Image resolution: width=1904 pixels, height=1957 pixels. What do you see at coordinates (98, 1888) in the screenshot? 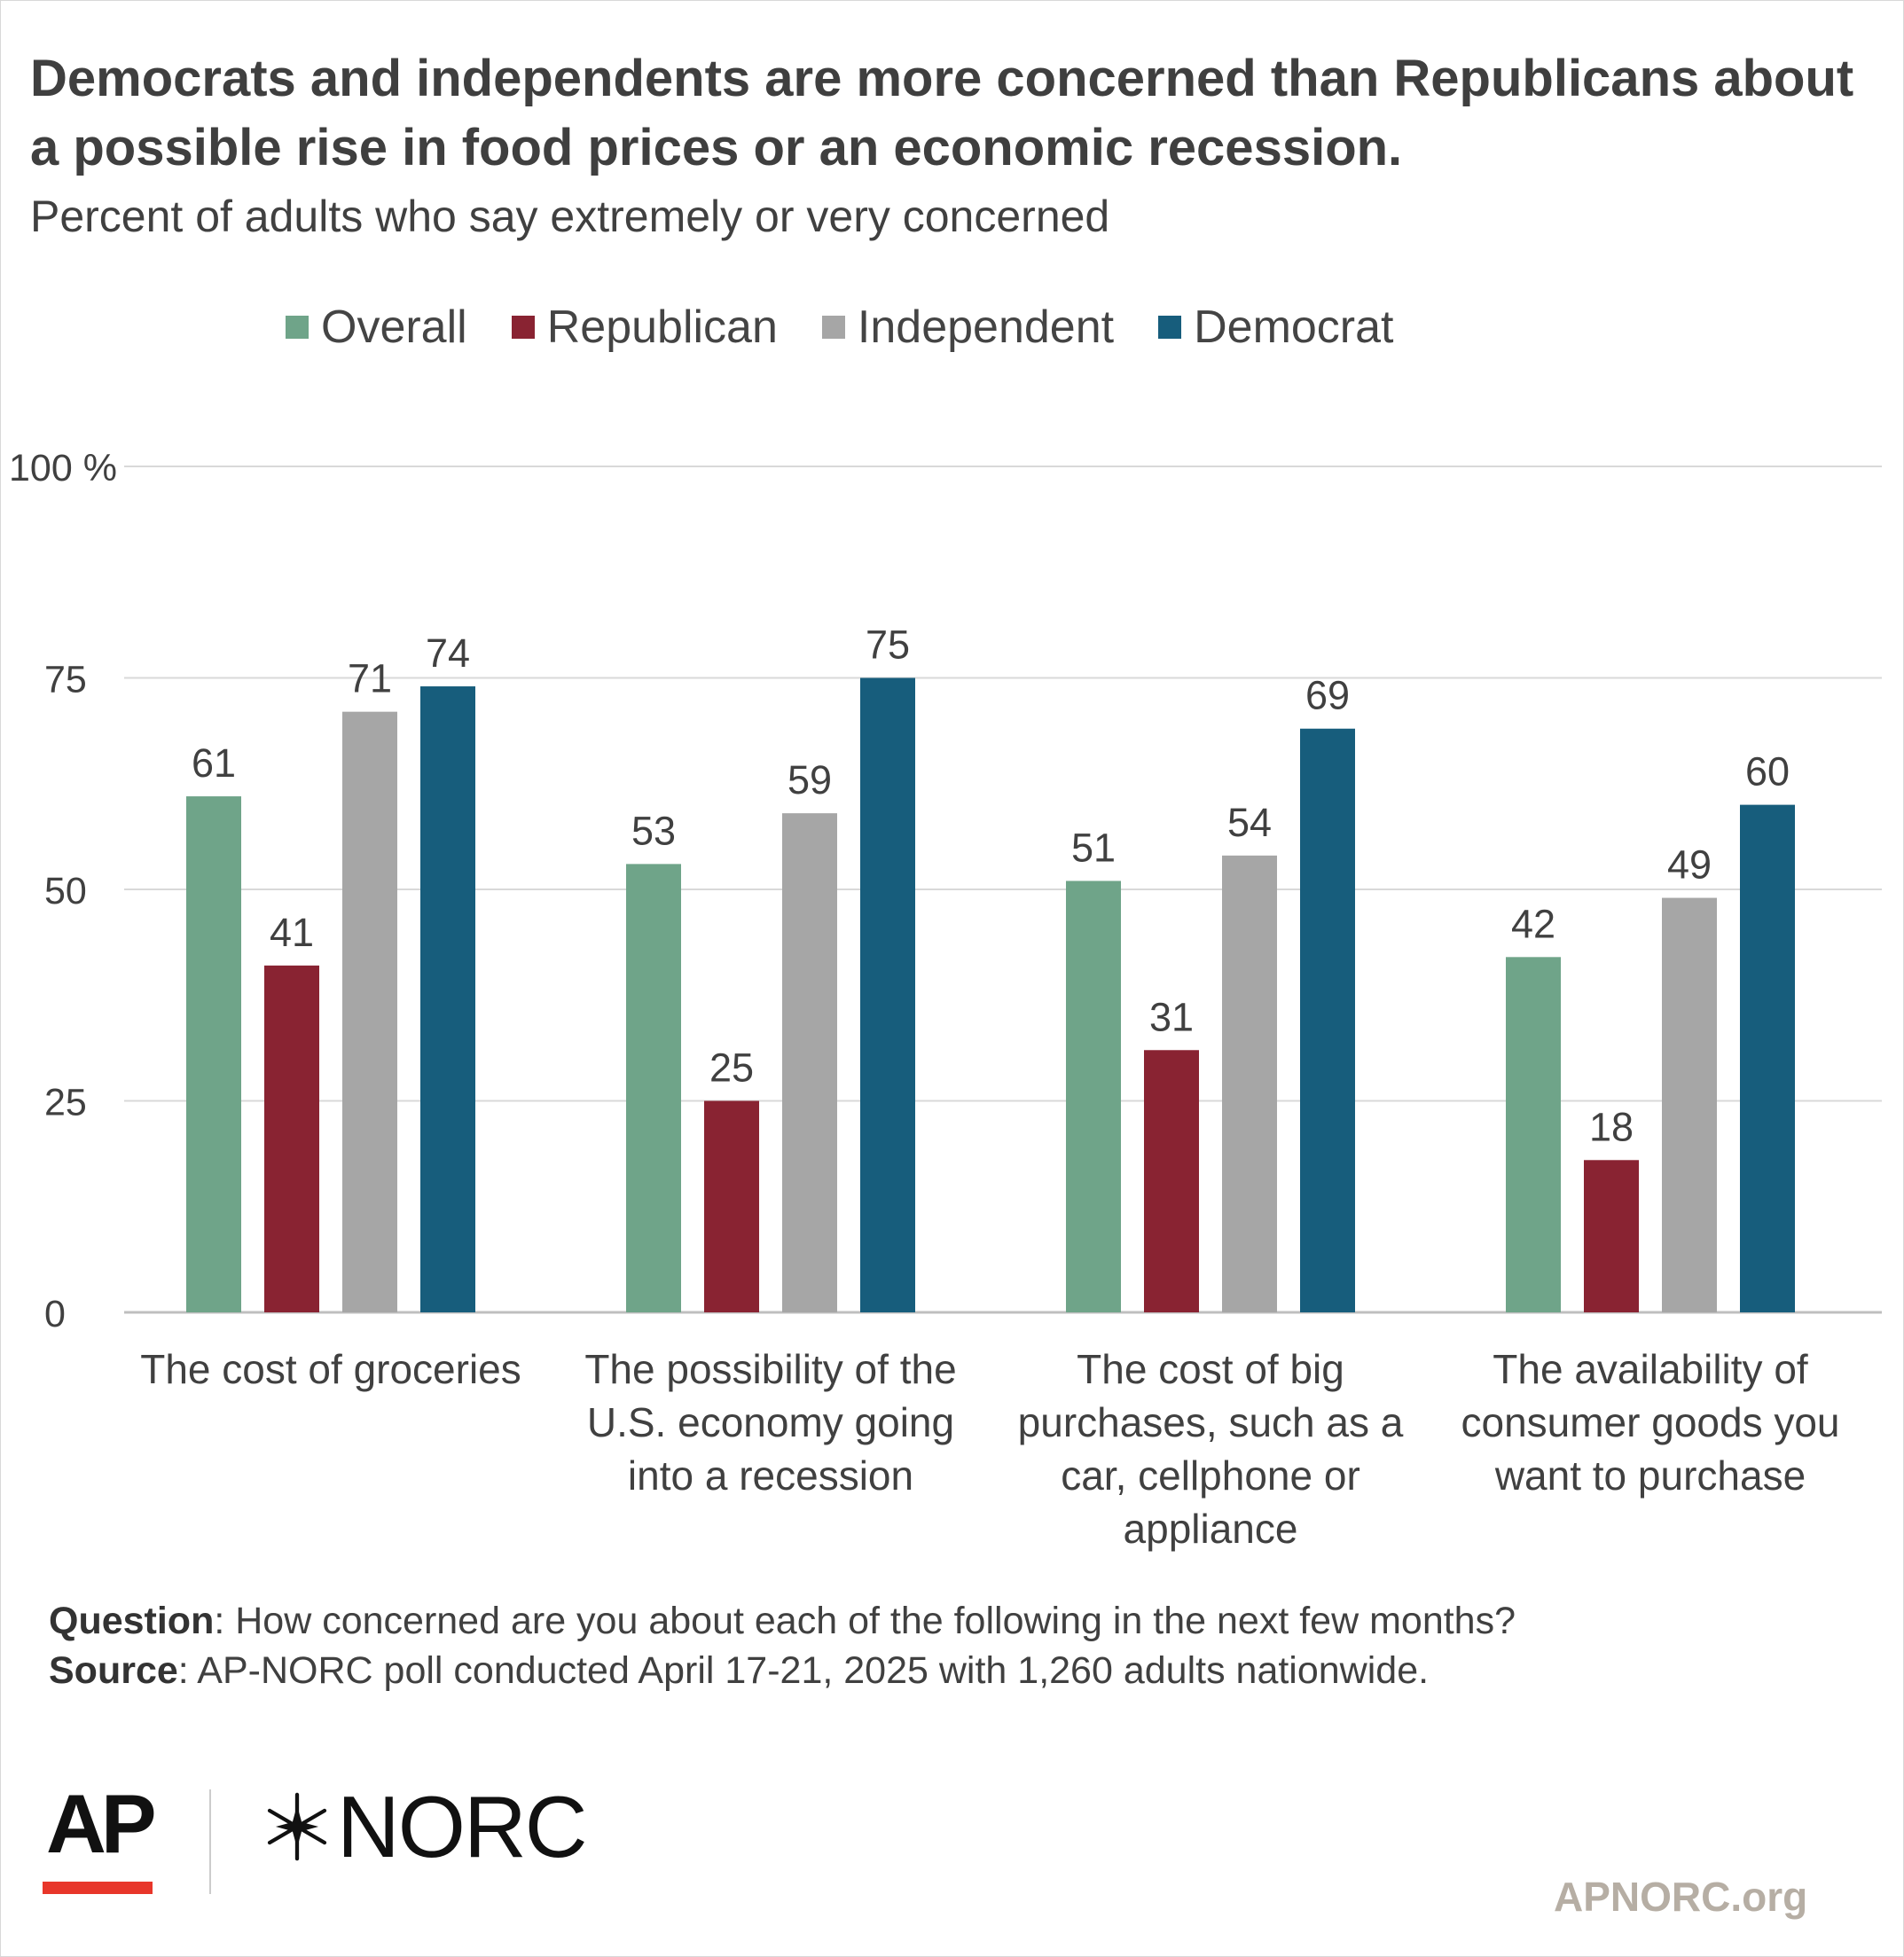
I see `ap-logo-underline` at bounding box center [98, 1888].